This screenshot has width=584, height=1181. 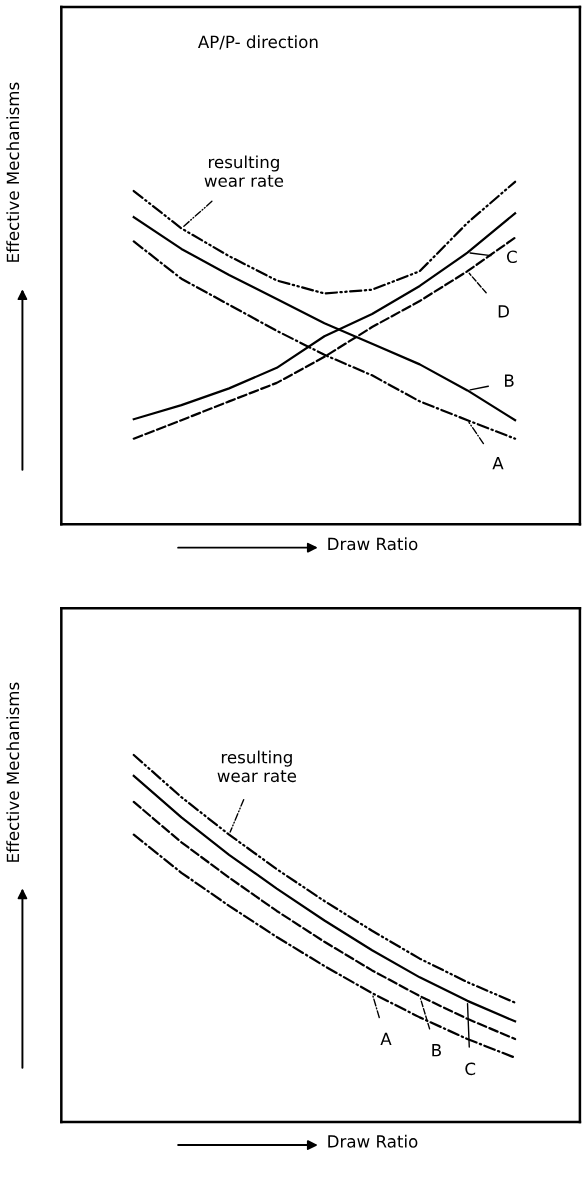 What do you see at coordinates (386, 1038) in the screenshot?
I see `legend-label: A` at bounding box center [386, 1038].